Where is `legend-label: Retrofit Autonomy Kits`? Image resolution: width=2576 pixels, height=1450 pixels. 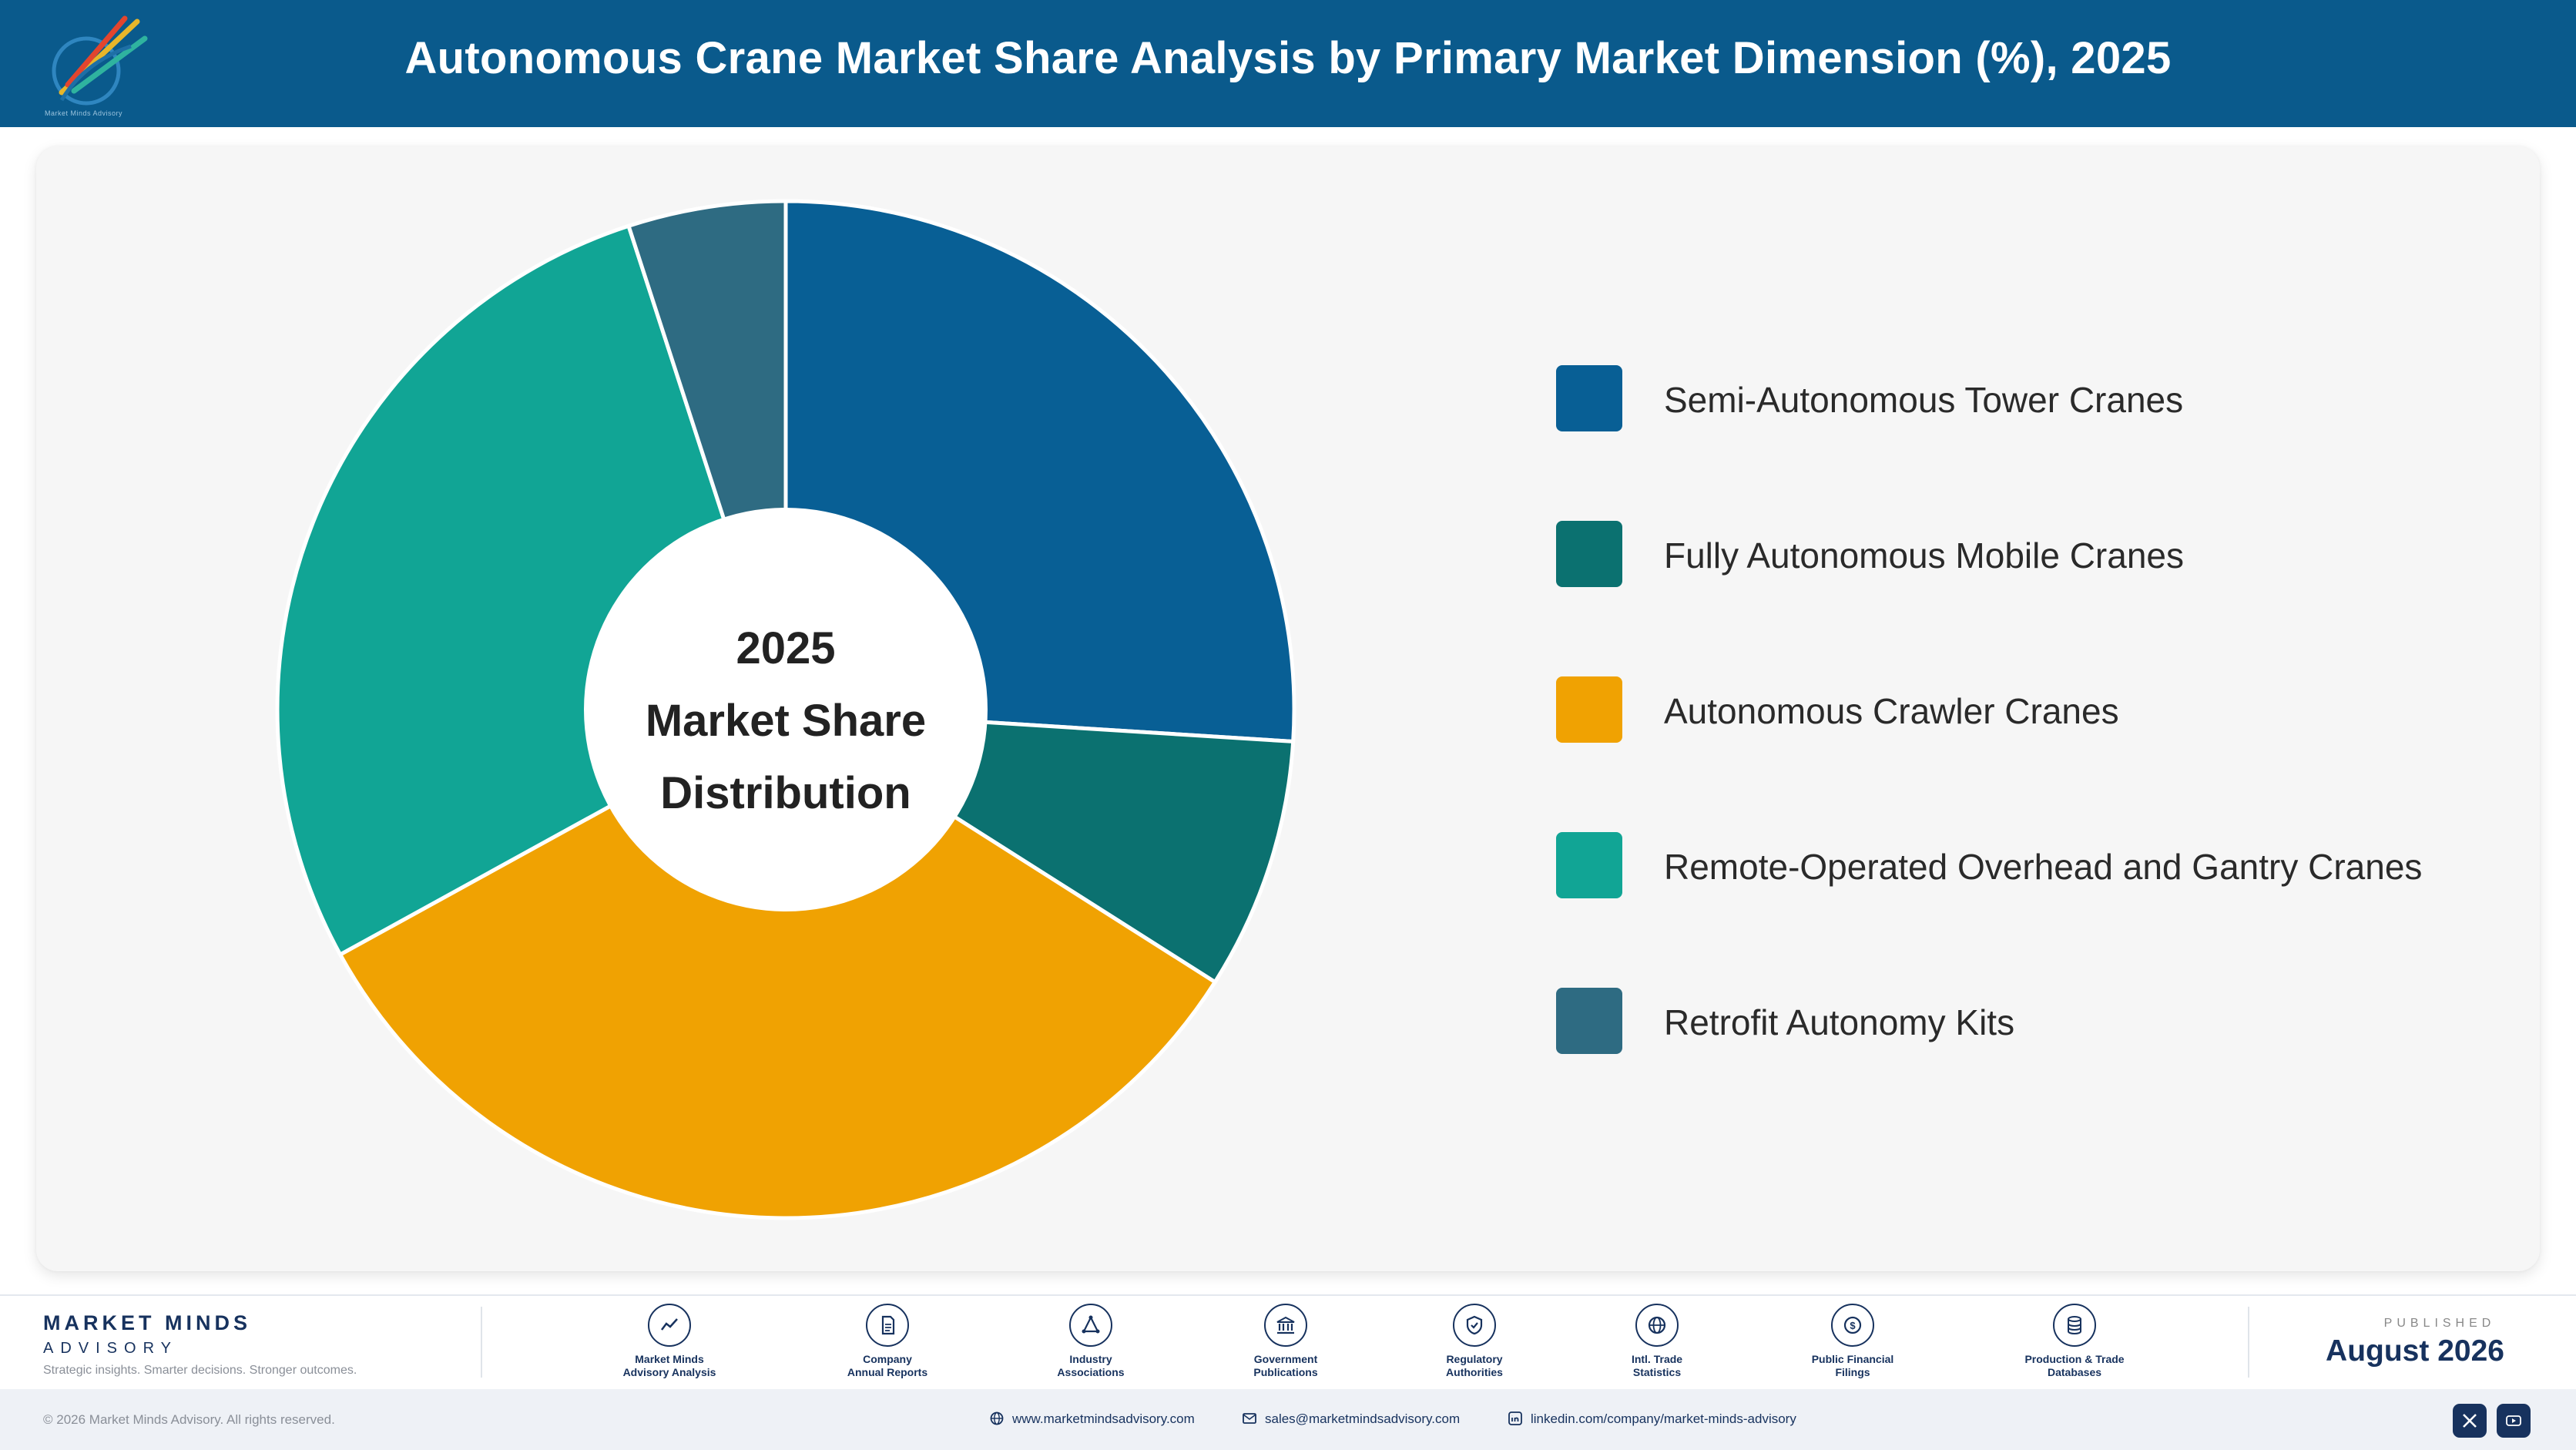
legend-label: Retrofit Autonomy Kits is located at coordinates (1839, 1022).